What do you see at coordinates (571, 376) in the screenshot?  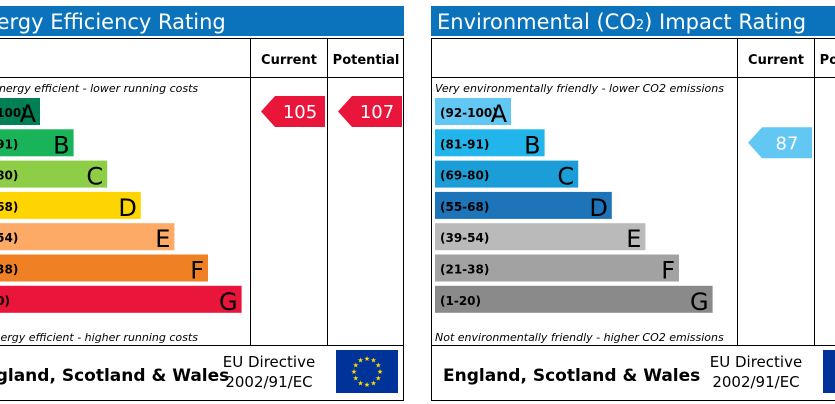 I see `co2-footer-region: England, Scotland & Wales` at bounding box center [571, 376].